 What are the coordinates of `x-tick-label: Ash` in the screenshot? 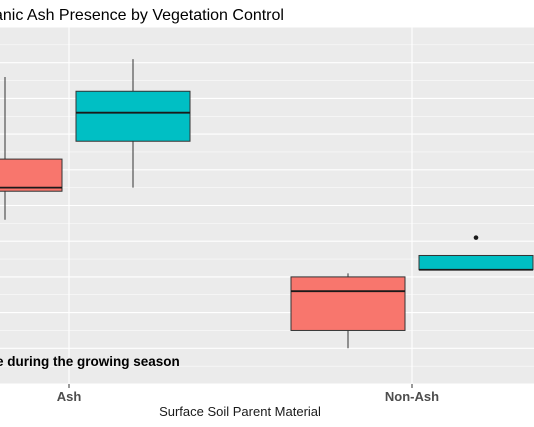 It's located at (69, 396).